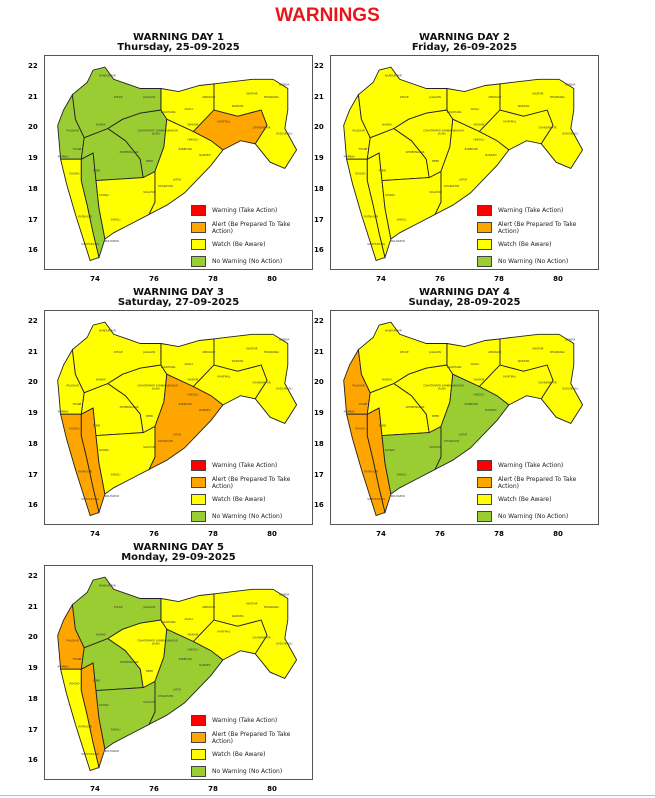 This screenshot has height=798, width=655. What do you see at coordinates (157, 641) in the screenshot?
I see `district-label: CHHATRAPATI SAMBHAJINAGAR` at bounding box center [157, 641].